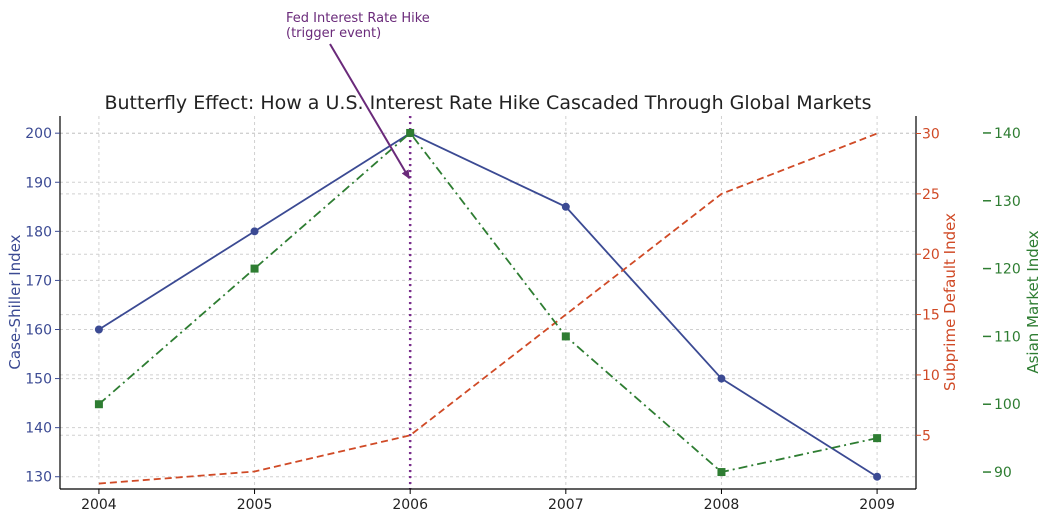  What do you see at coordinates (565, 206) in the screenshot?
I see `data-point-left-2007` at bounding box center [565, 206].